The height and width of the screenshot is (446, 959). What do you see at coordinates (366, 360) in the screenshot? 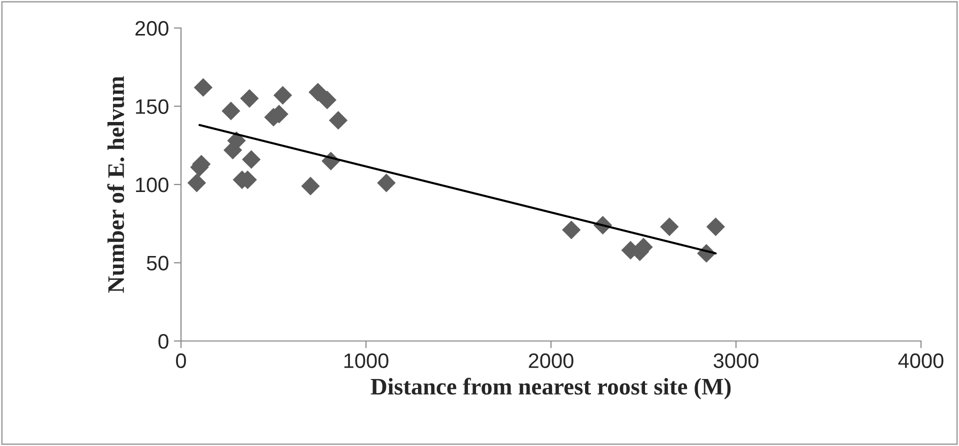
I see `x-tick-label: 1000` at bounding box center [366, 360].